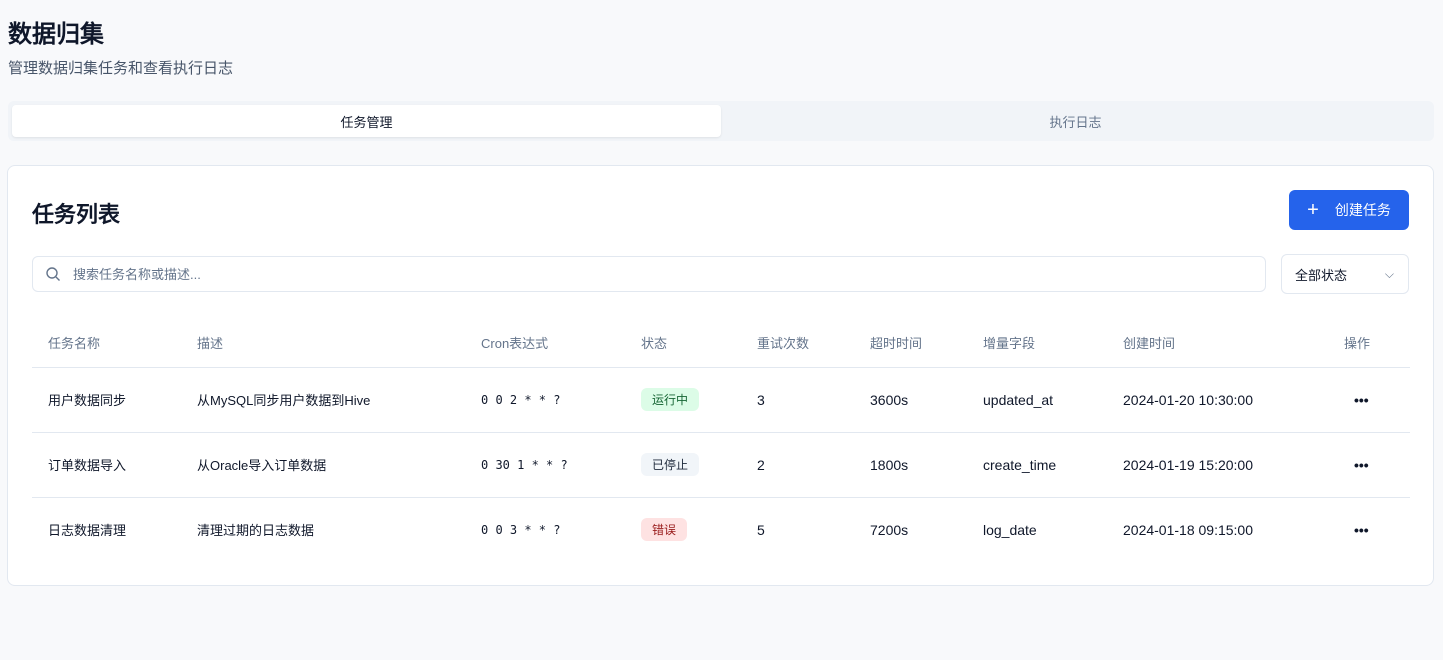 This screenshot has width=1443, height=660. What do you see at coordinates (670, 399) in the screenshot?
I see `status-badge: 运行中` at bounding box center [670, 399].